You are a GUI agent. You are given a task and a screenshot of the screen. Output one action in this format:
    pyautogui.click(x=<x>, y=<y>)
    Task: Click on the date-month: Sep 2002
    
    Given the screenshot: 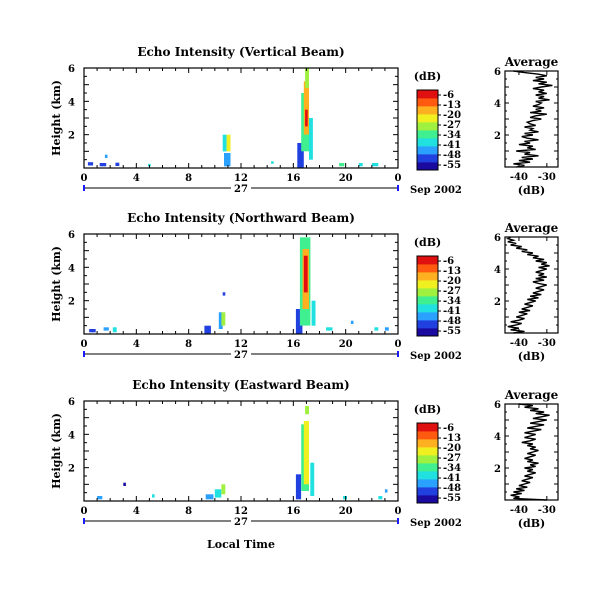 What is the action you would take?
    pyautogui.click(x=436, y=356)
    